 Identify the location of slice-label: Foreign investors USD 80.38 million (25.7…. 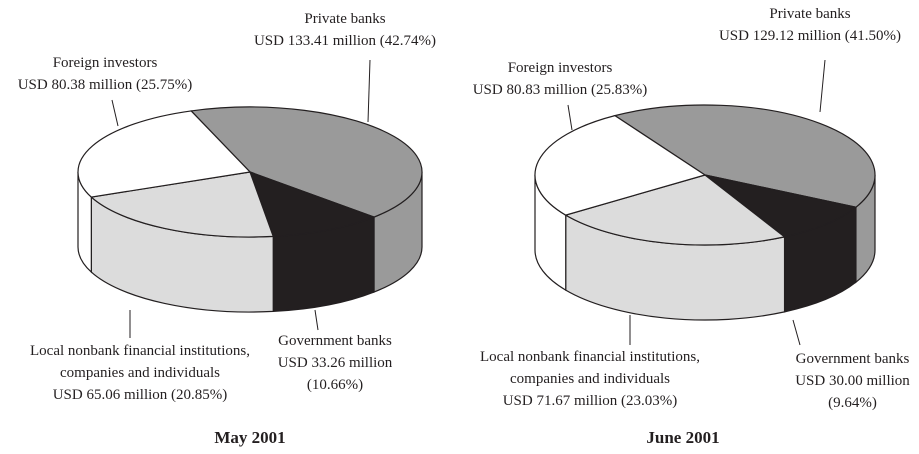
(105, 74).